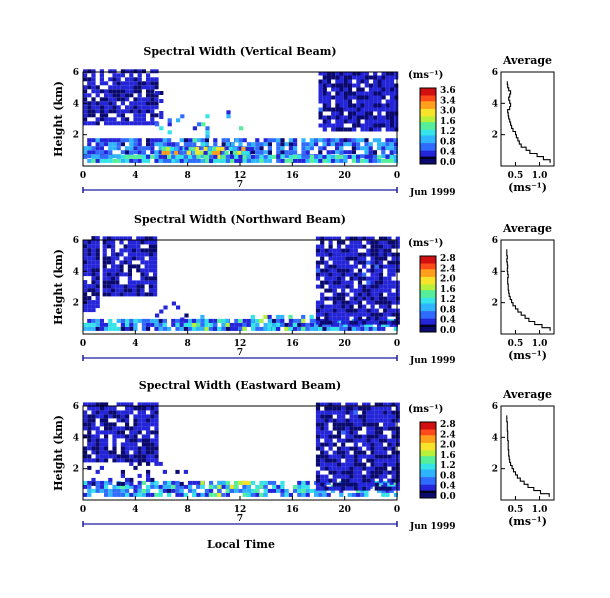  What do you see at coordinates (495, 241) in the screenshot?
I see `average-y-tick-label: 6` at bounding box center [495, 241].